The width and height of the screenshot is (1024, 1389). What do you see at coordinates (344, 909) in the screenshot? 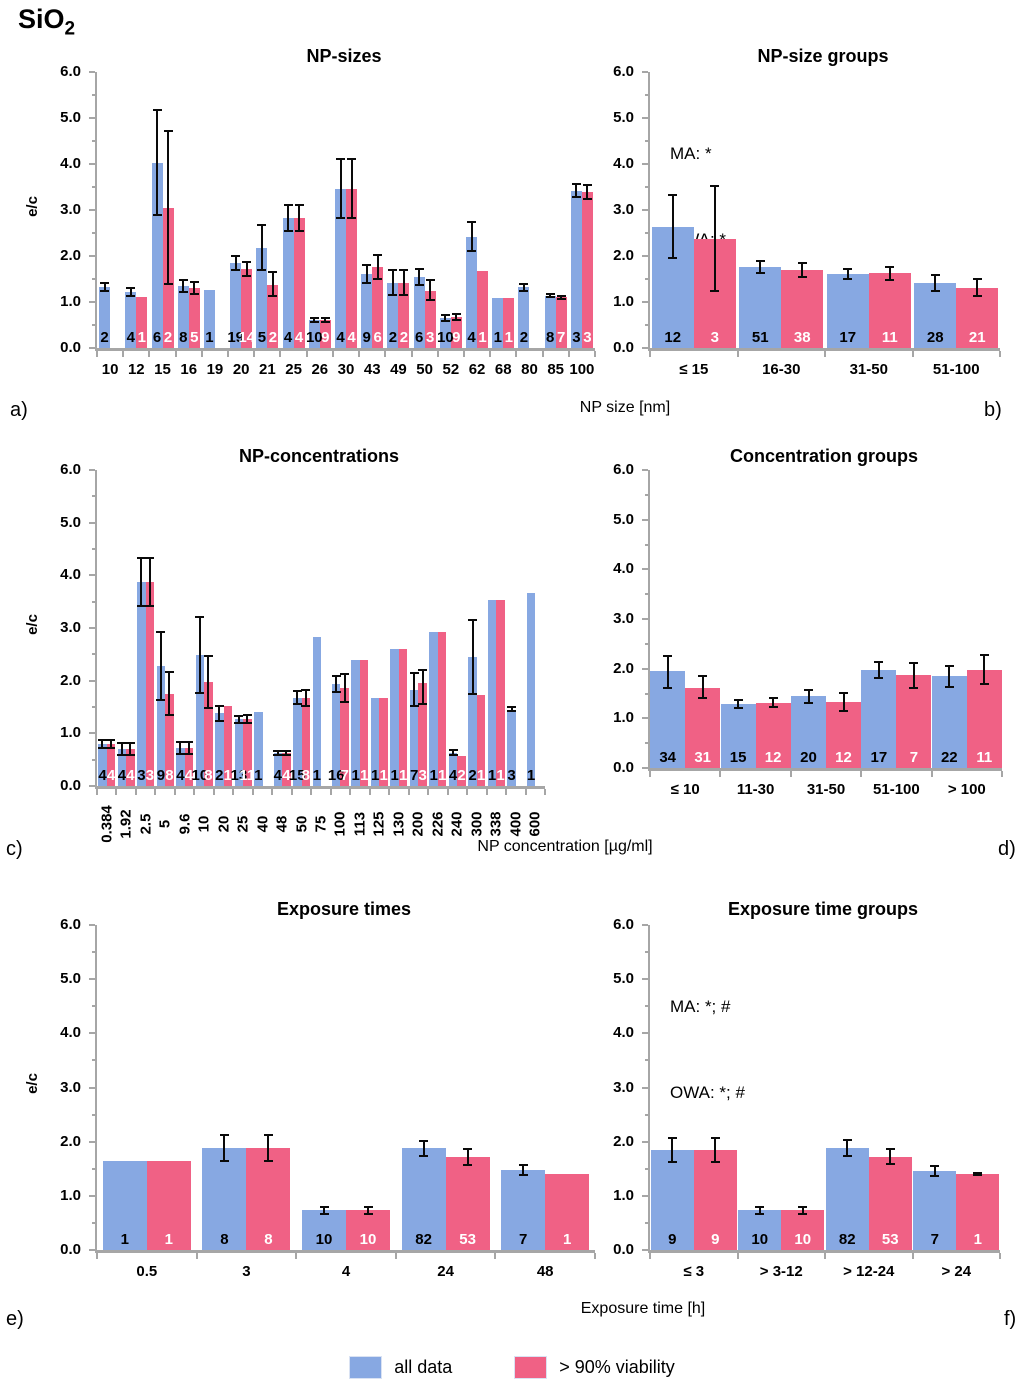
I see `chart-title-exposure-times: Exposure times` at bounding box center [344, 909].